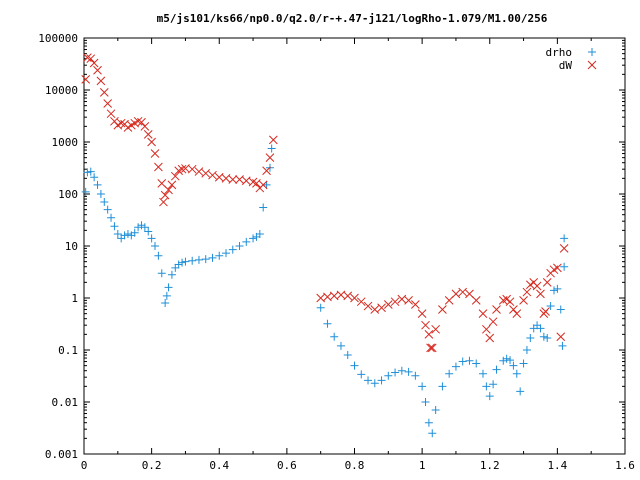 This screenshot has width=640, height=480. Describe the element at coordinates (58, 38) in the screenshot. I see `y-tick-label: 100000` at that location.